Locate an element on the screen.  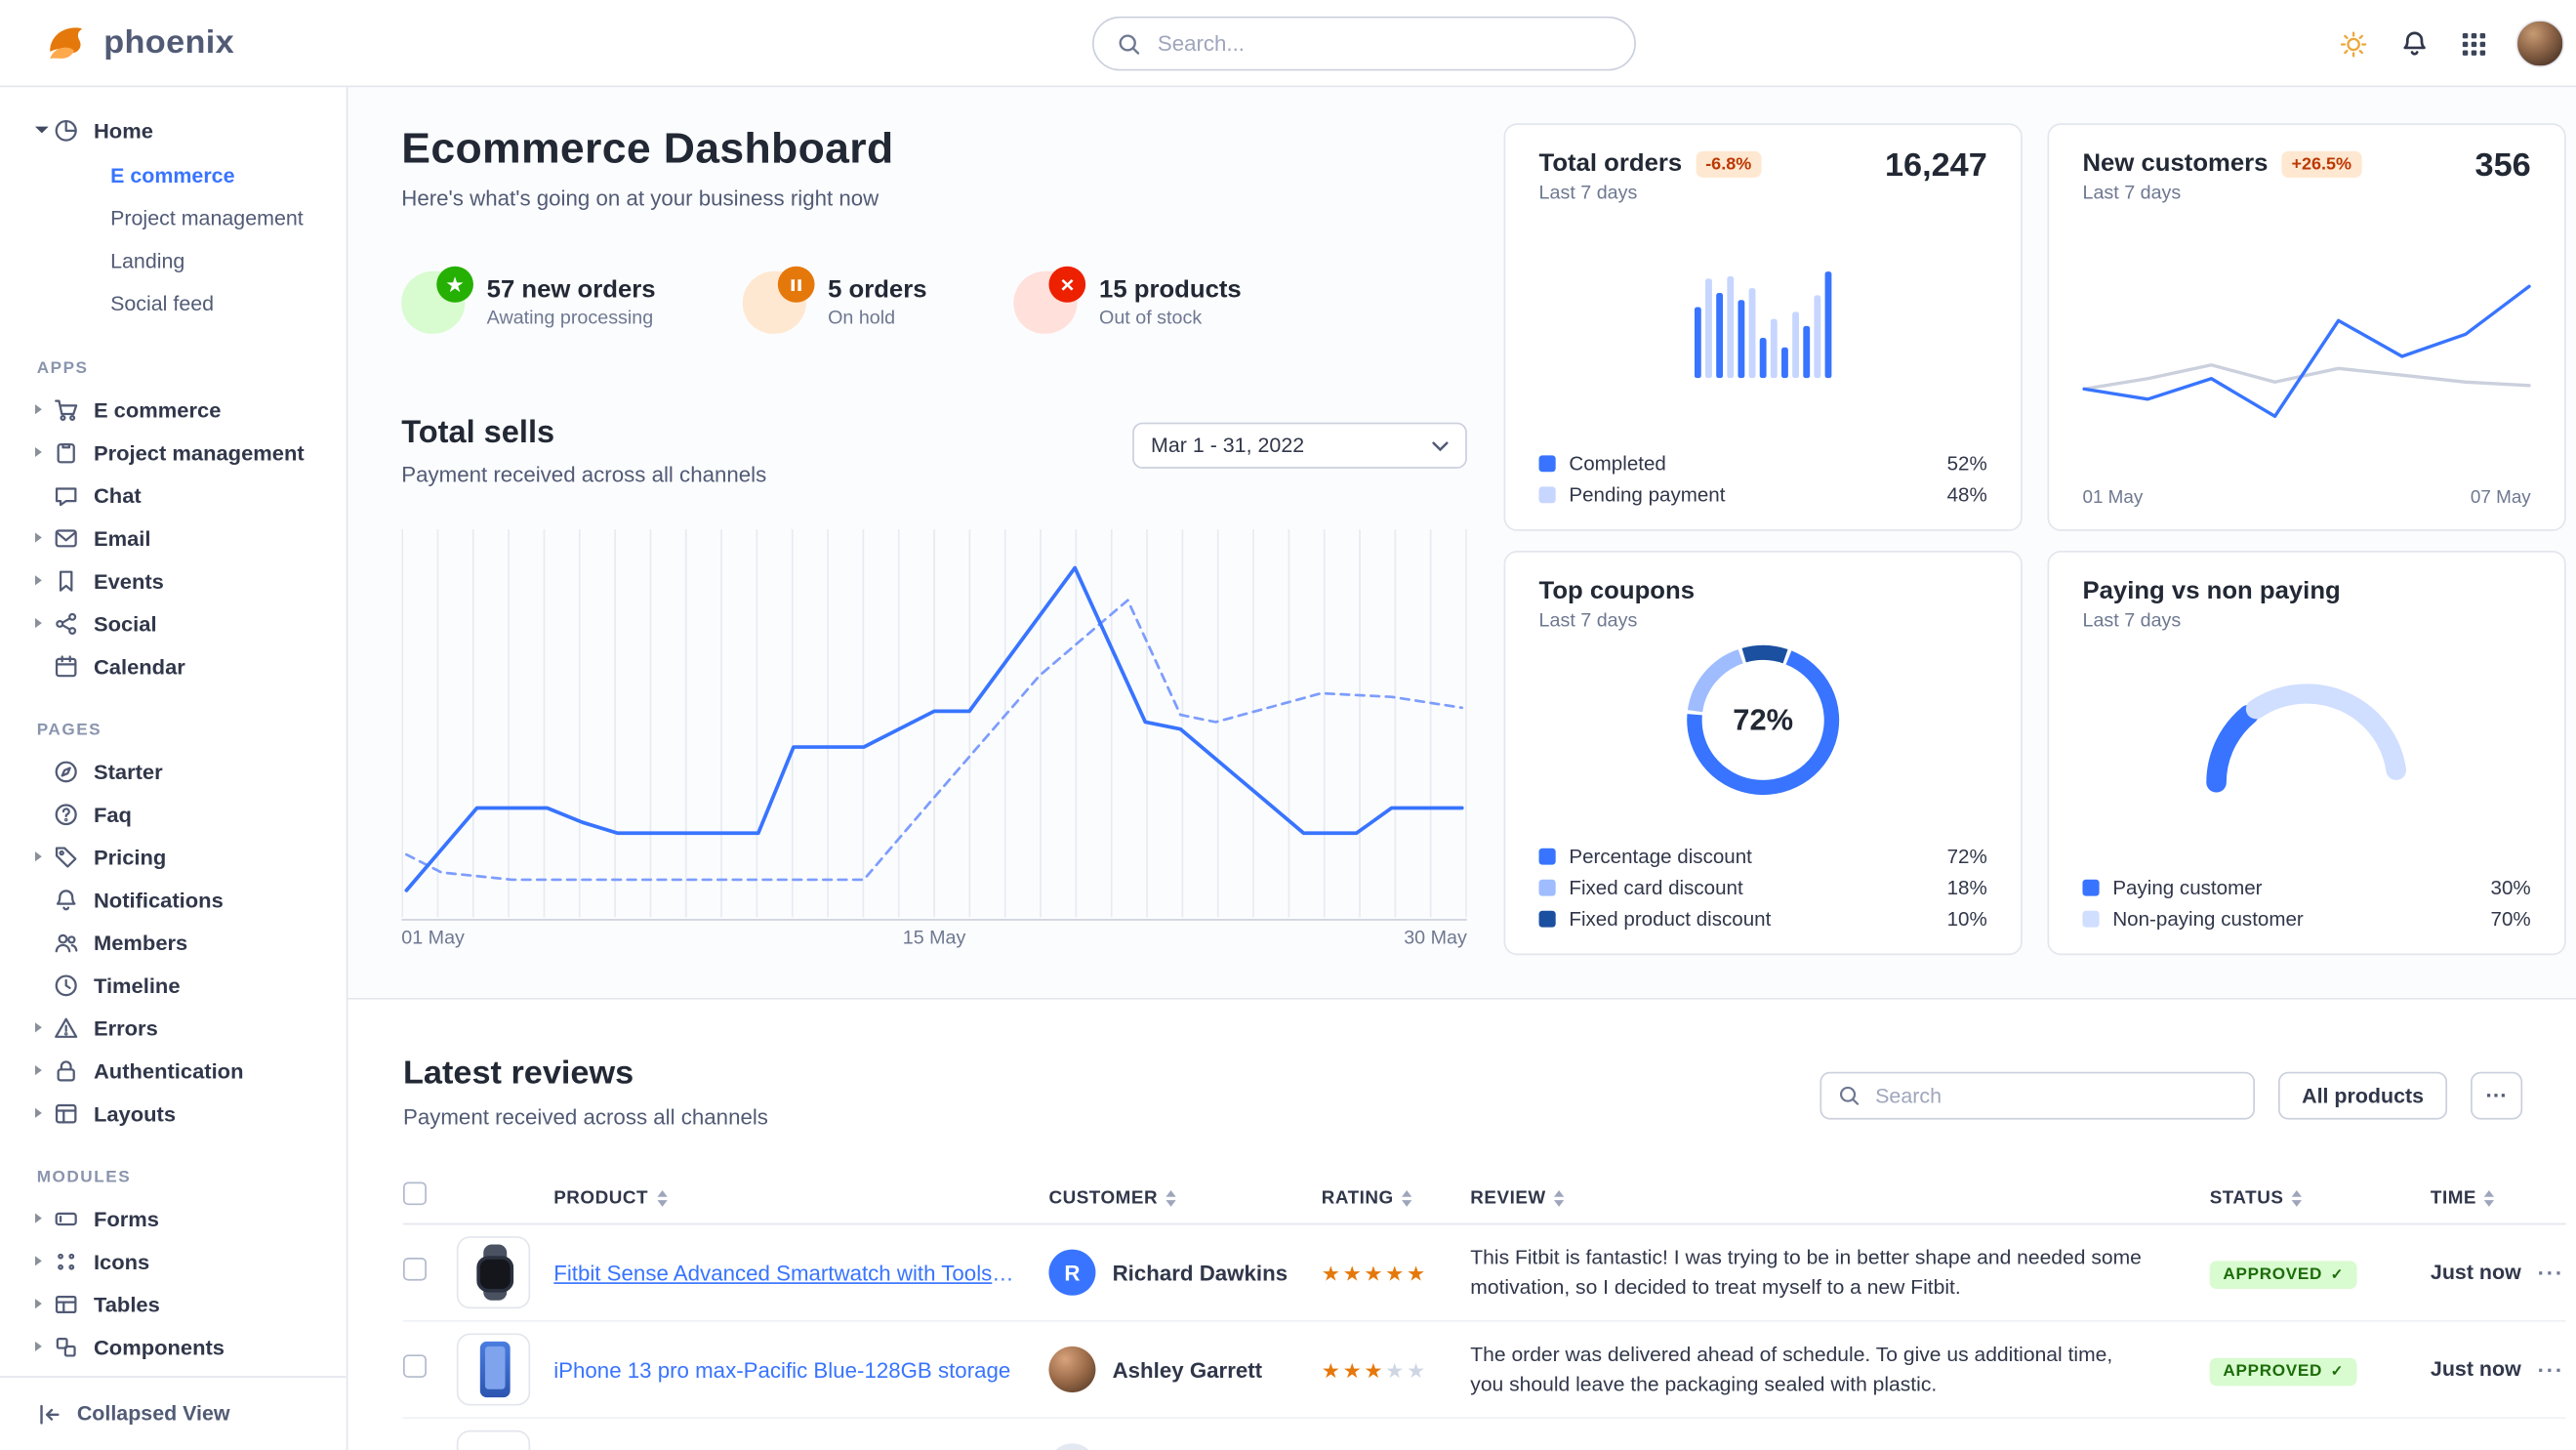
sidebar-item-layouts: Layouts is located at coordinates (173, 1113).